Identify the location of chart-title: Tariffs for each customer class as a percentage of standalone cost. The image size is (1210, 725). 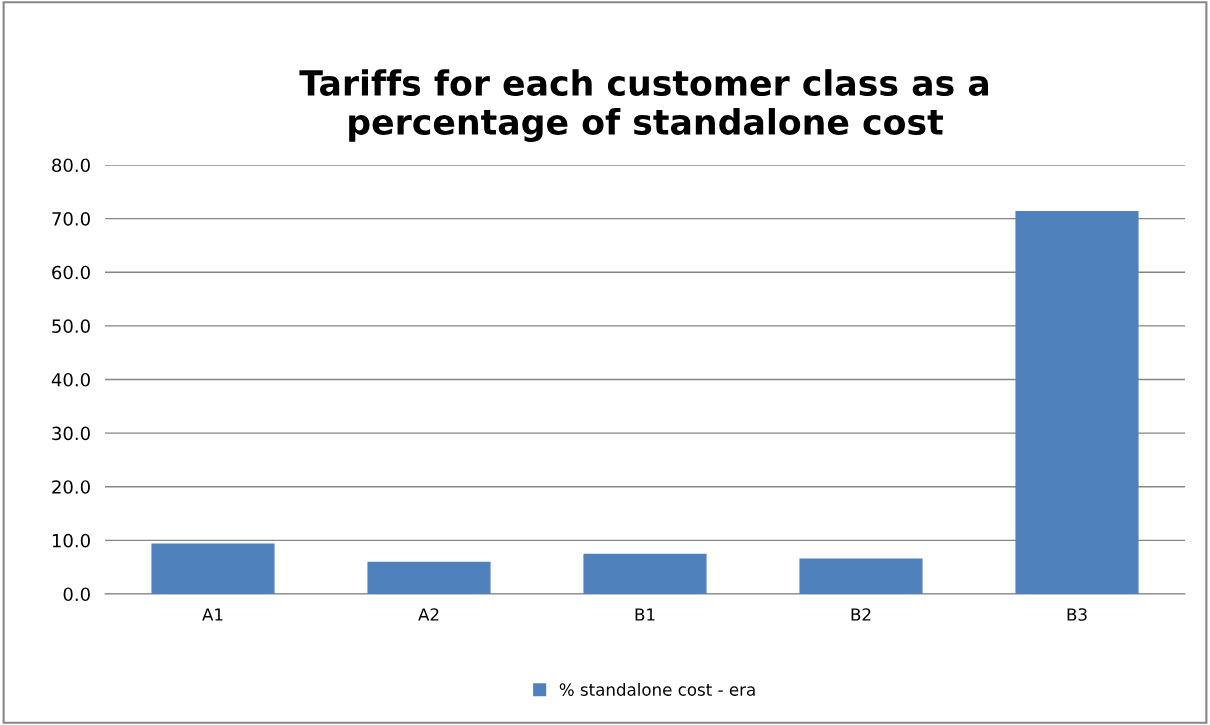
(644, 105).